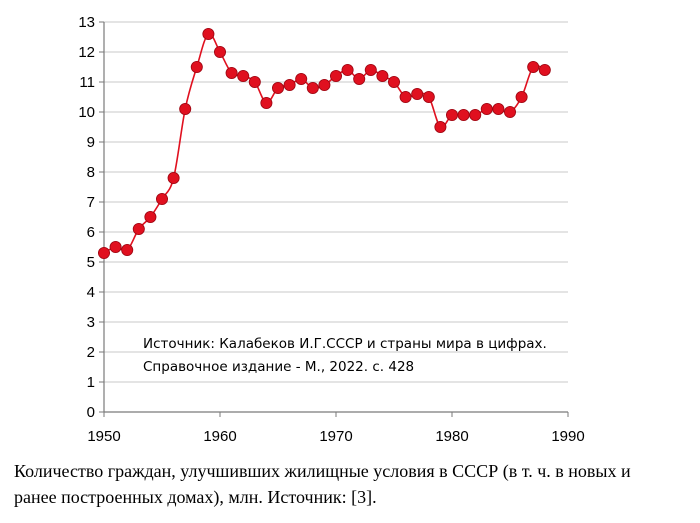 The image size is (700, 523). Describe the element at coordinates (219, 436) in the screenshot. I see `x-tick-label-1960: 1960` at that location.